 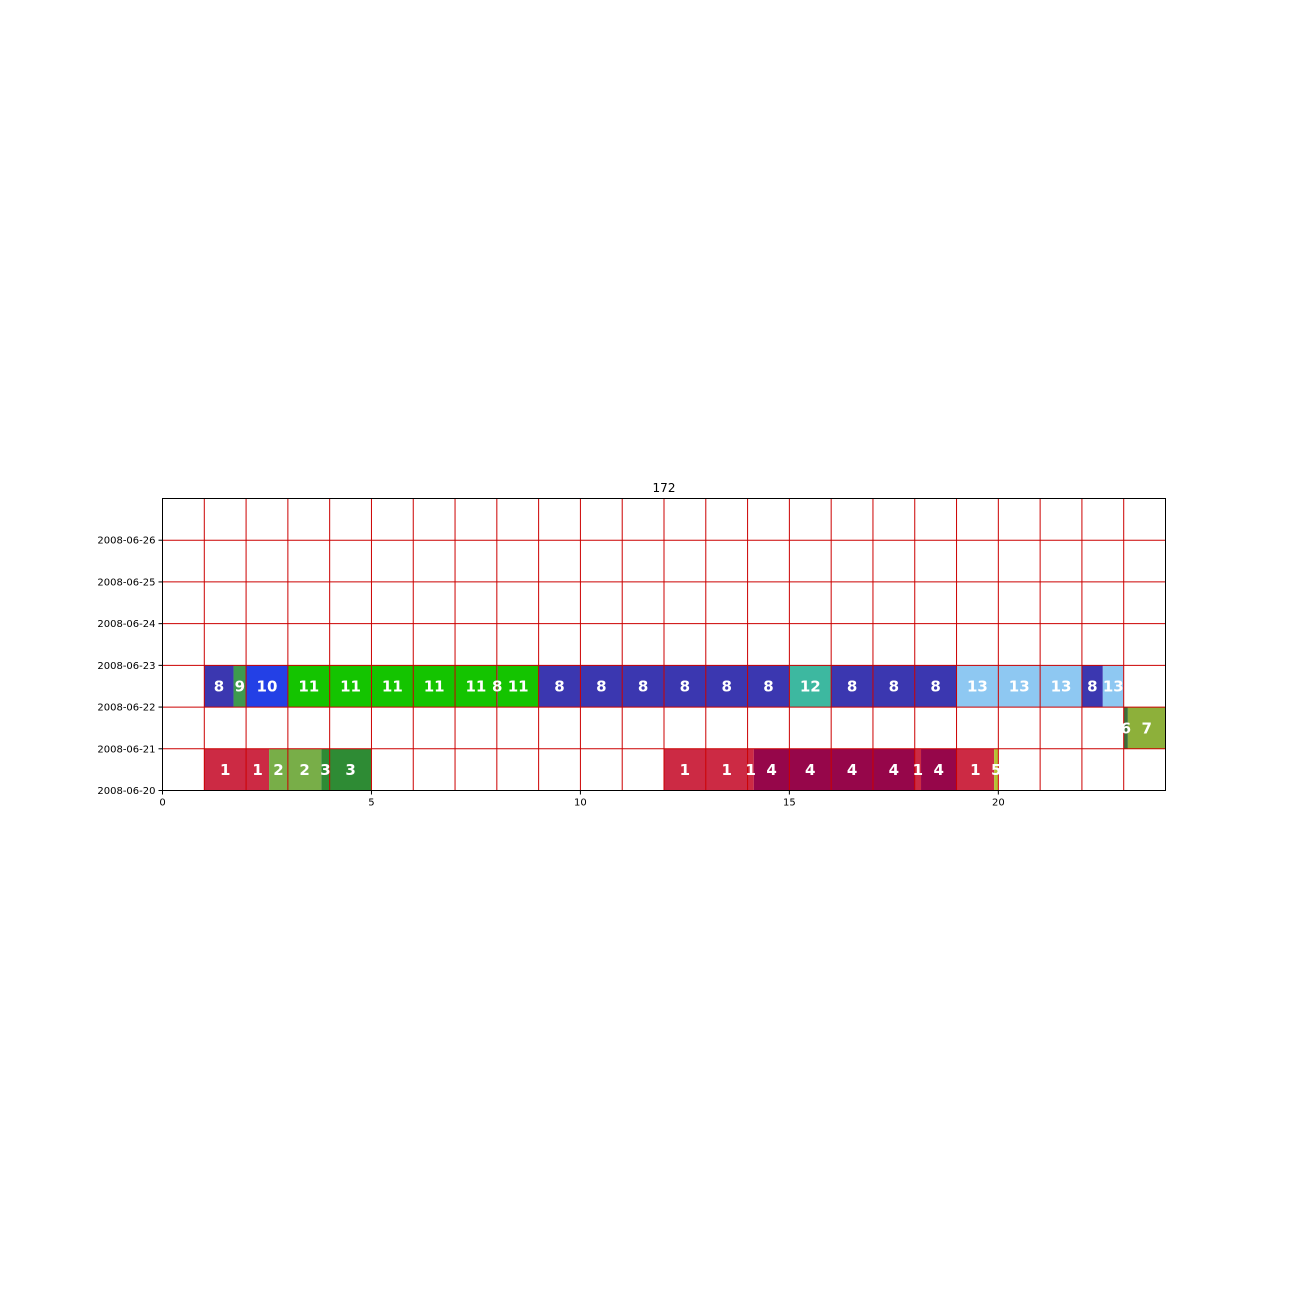 What do you see at coordinates (162, 803) in the screenshot?
I see `x-tick-label: 0` at bounding box center [162, 803].